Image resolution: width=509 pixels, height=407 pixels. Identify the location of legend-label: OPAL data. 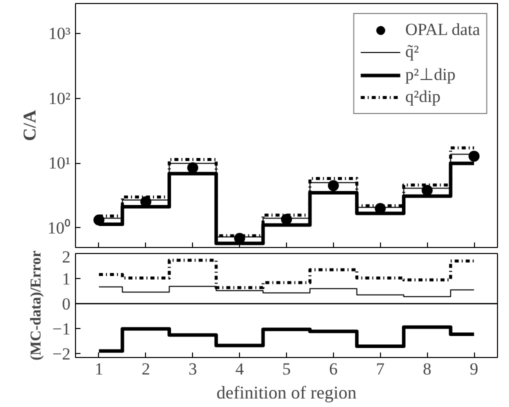
(442, 30).